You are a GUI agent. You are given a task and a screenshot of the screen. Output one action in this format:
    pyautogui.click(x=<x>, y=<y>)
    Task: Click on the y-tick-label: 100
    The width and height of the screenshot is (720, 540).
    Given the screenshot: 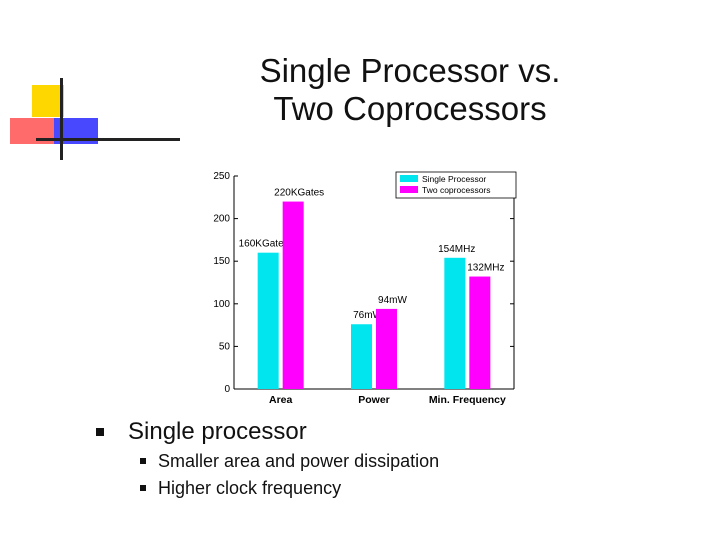 What is the action you would take?
    pyautogui.click(x=221, y=304)
    